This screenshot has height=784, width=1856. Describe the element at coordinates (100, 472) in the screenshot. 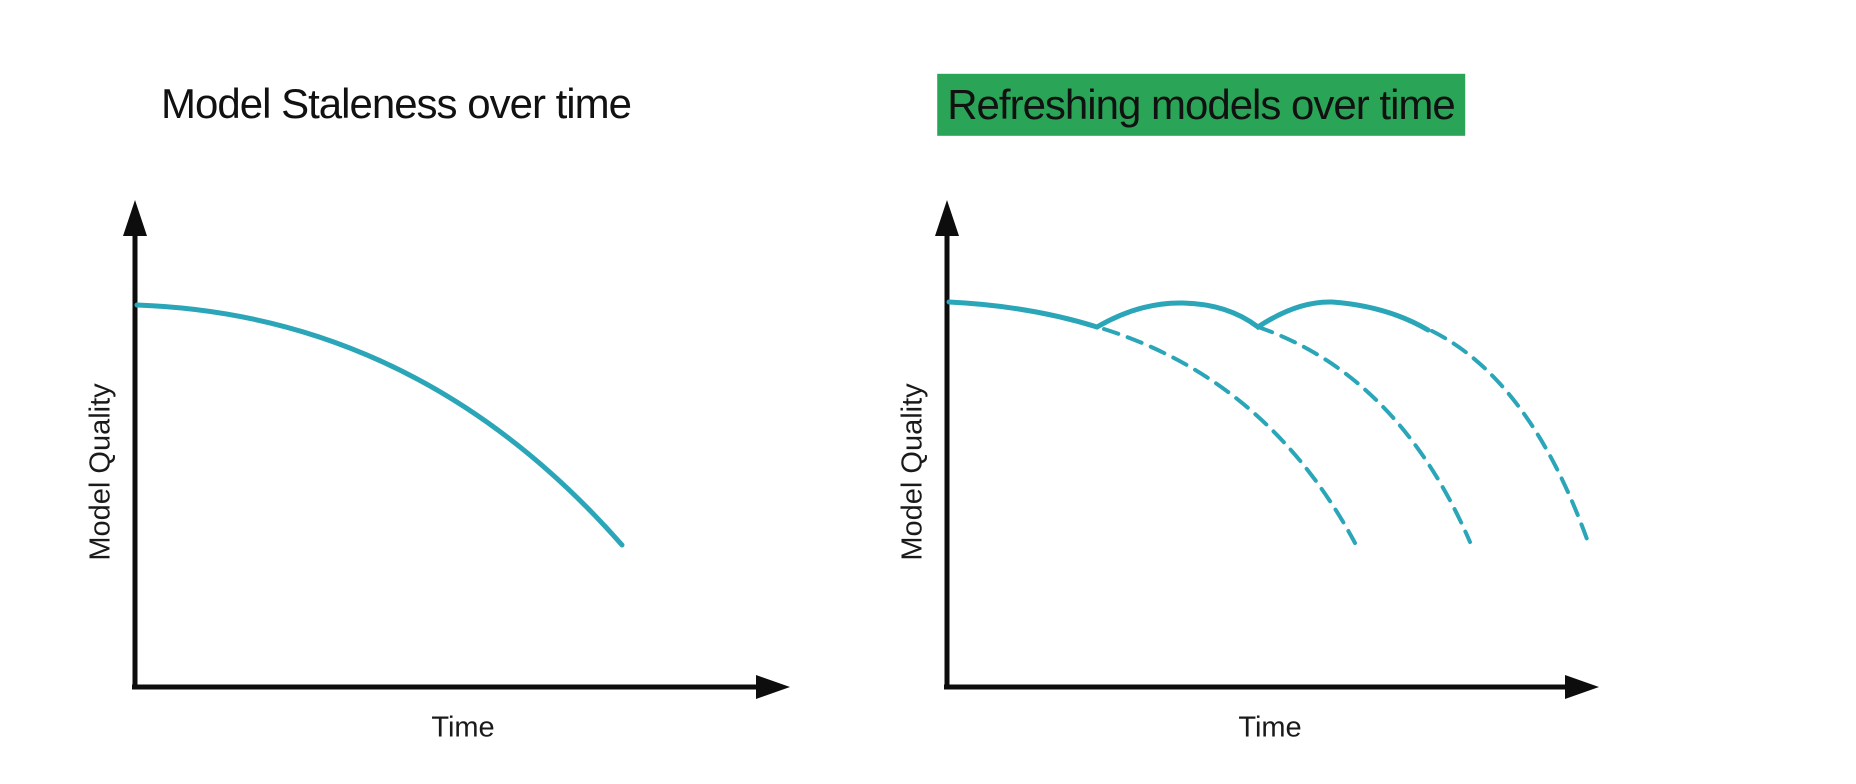

I see `left-y-axis-label: Model Quality` at that location.